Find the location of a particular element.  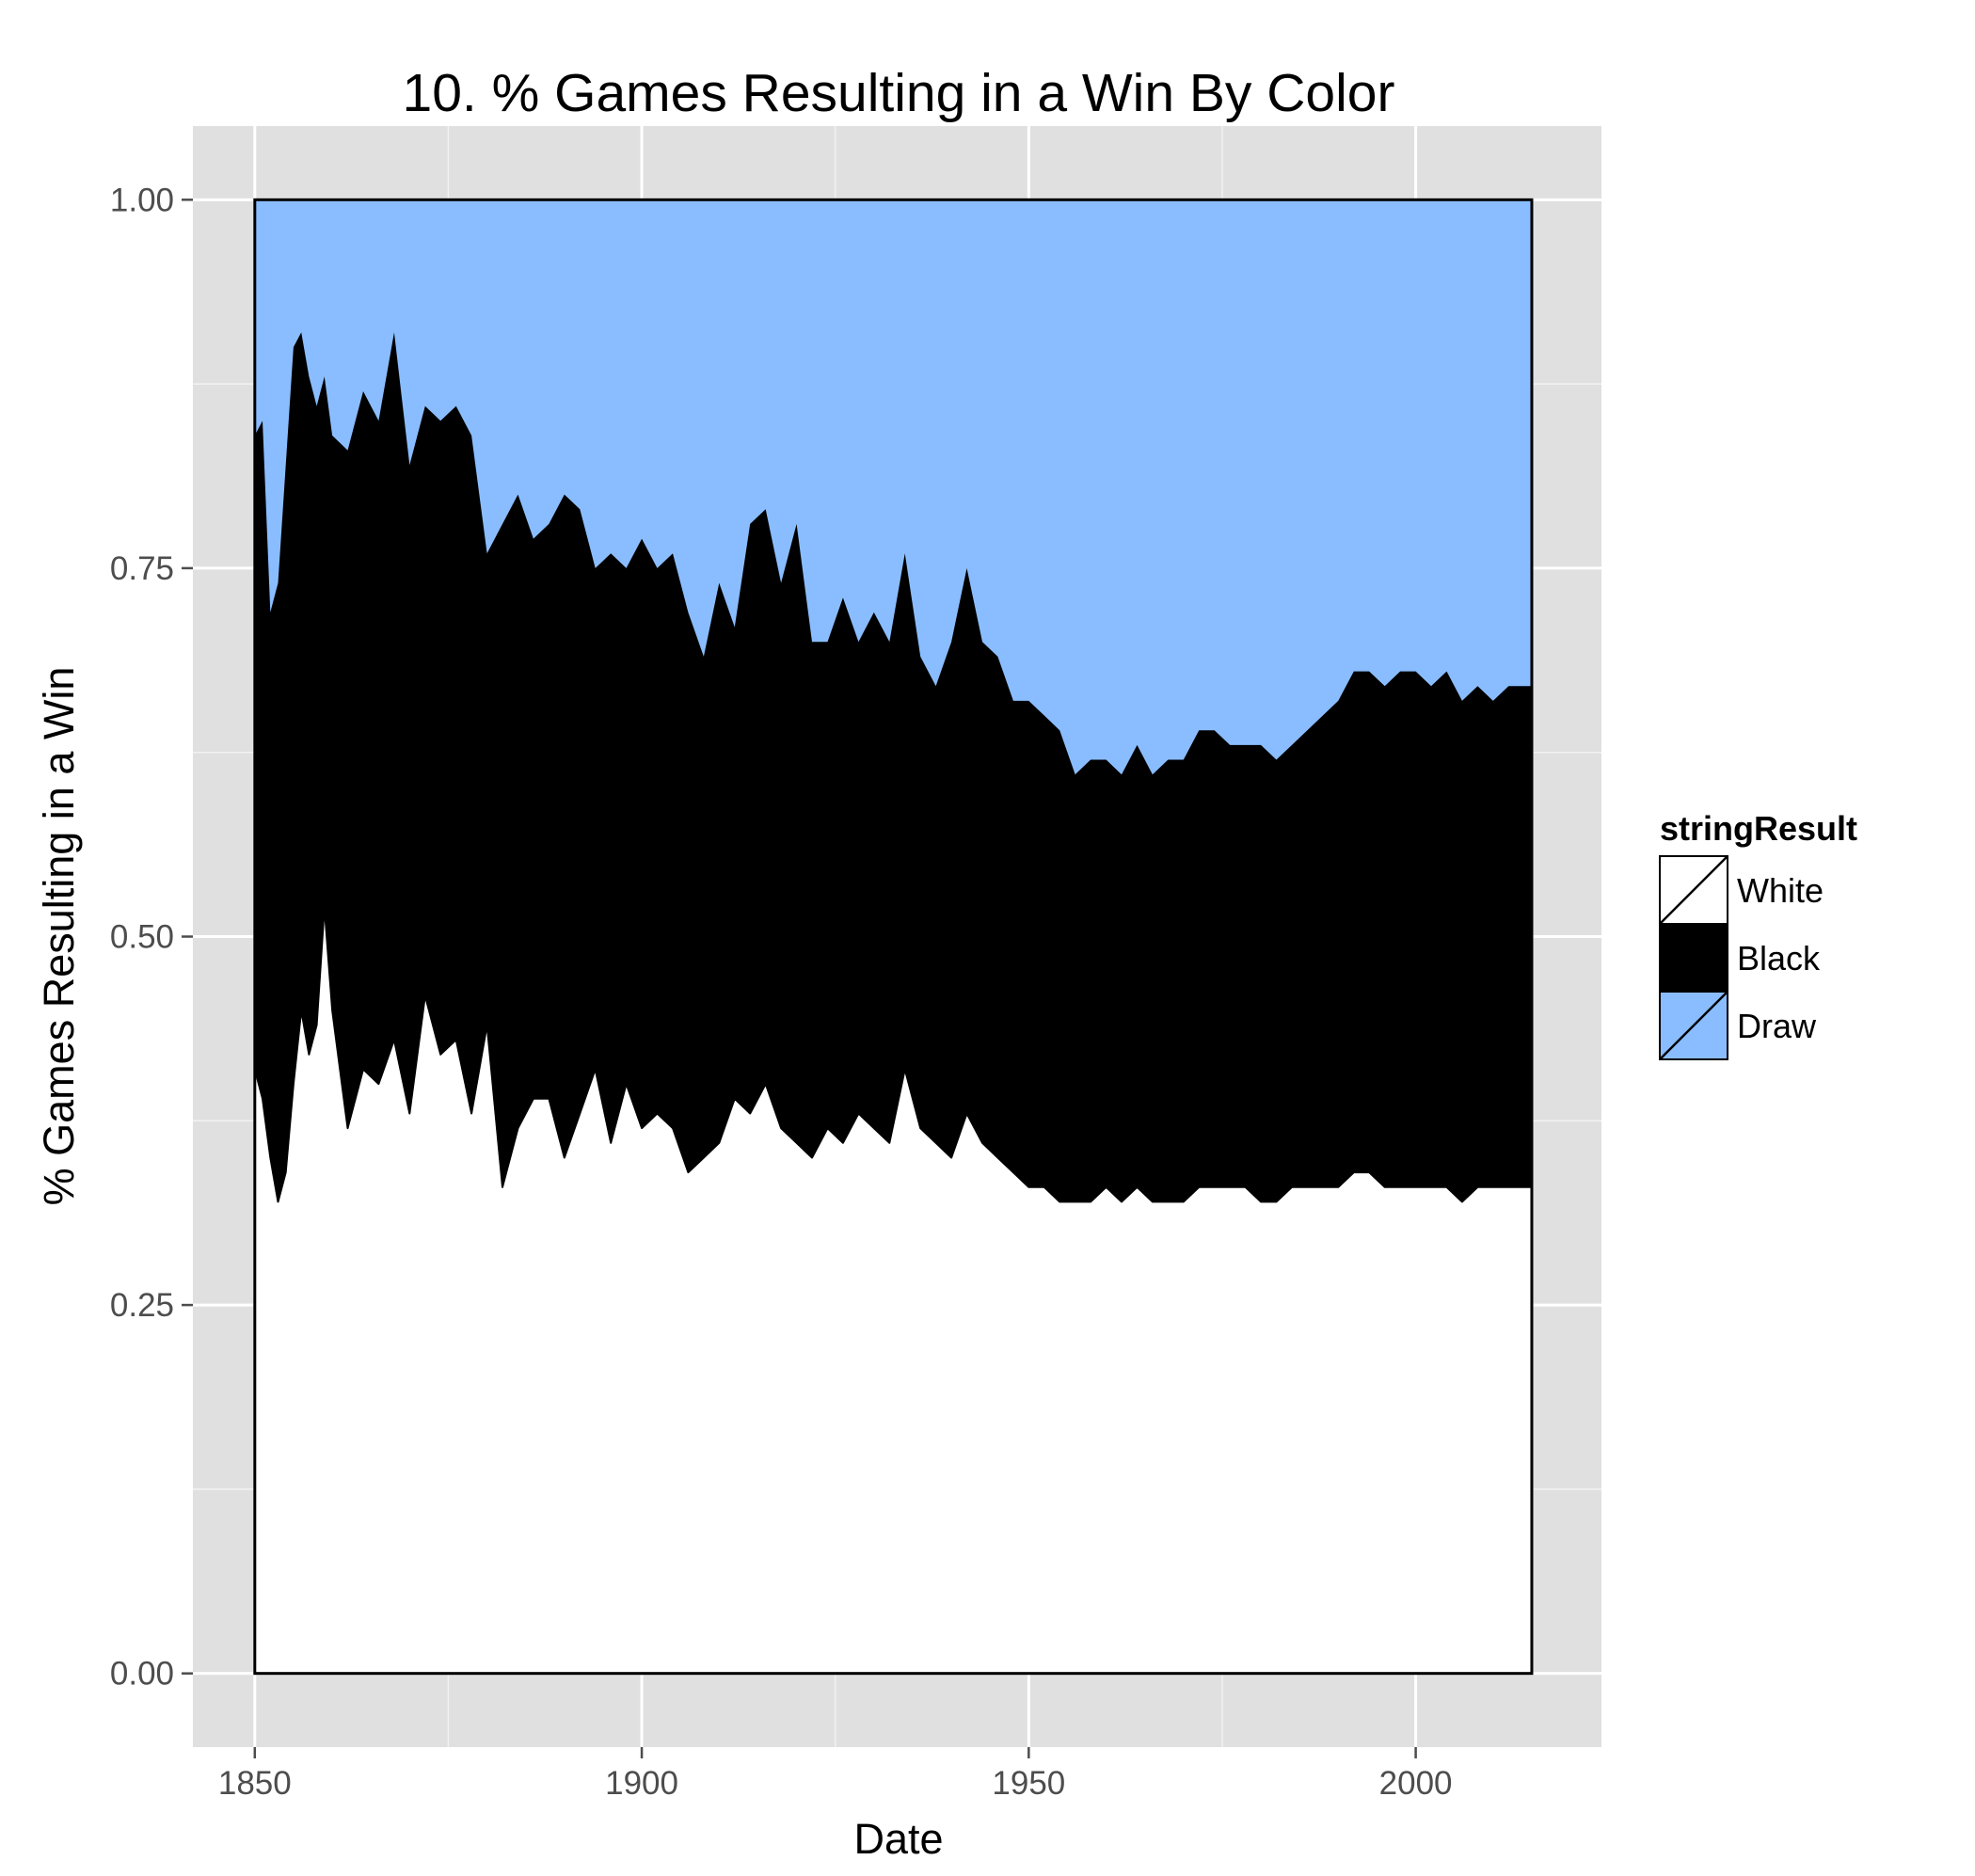

legend-item-draw: Draw is located at coordinates (1738, 1025).